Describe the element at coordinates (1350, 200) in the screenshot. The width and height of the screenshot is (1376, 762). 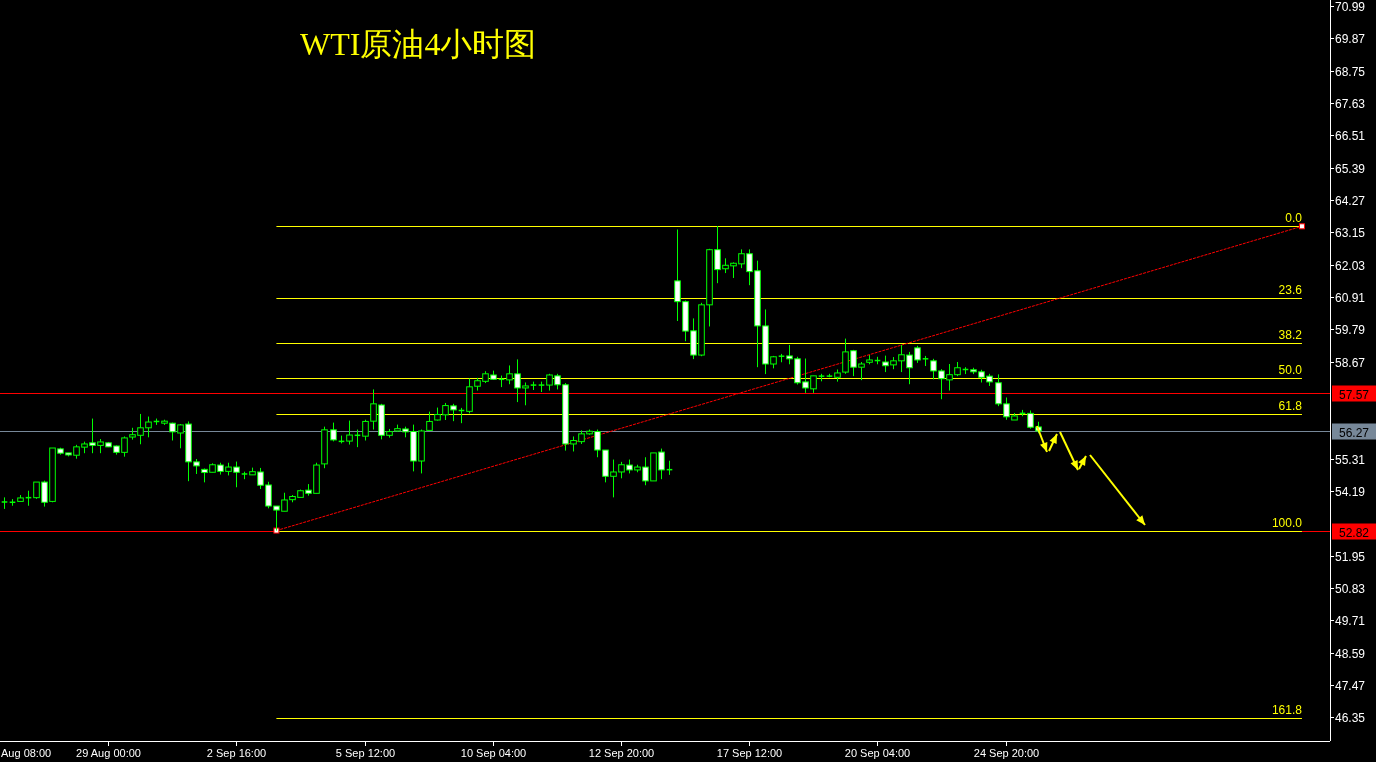
I see `y-tick-label: 64.27` at that location.